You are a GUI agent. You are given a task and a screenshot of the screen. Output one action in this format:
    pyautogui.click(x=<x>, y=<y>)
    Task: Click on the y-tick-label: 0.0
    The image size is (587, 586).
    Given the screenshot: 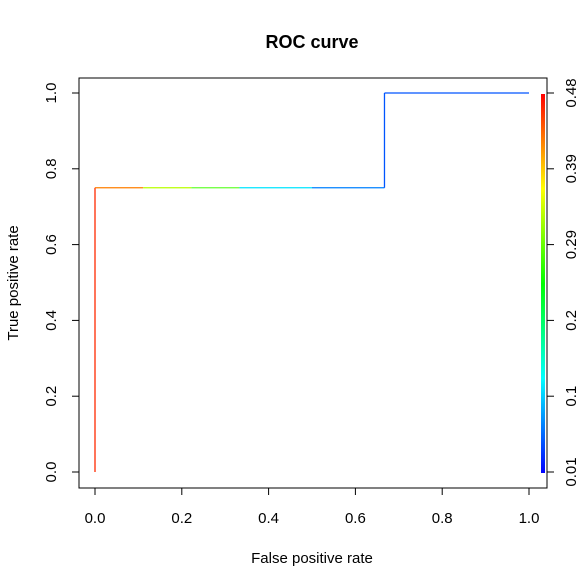 What is the action you would take?
    pyautogui.click(x=51, y=472)
    